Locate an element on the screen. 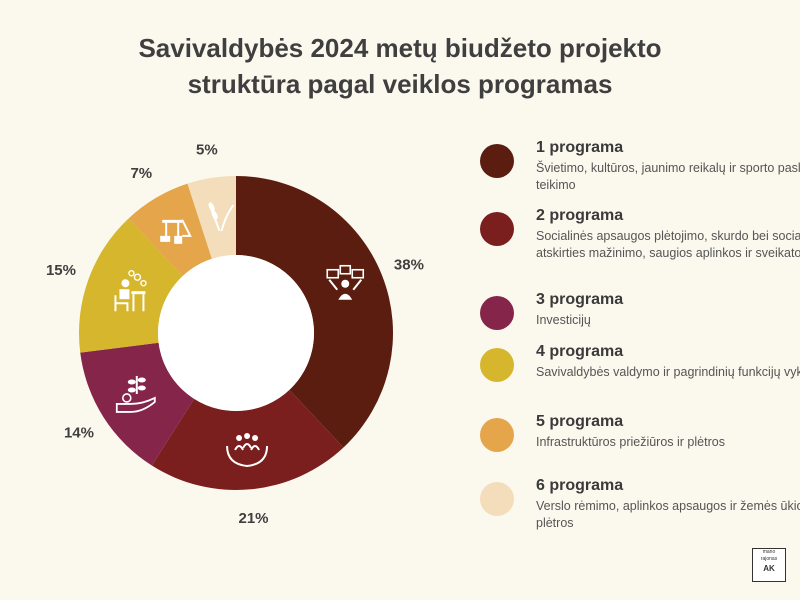 This screenshot has width=800, height=600. logo-text-2: rajonas is located at coordinates (769, 559).